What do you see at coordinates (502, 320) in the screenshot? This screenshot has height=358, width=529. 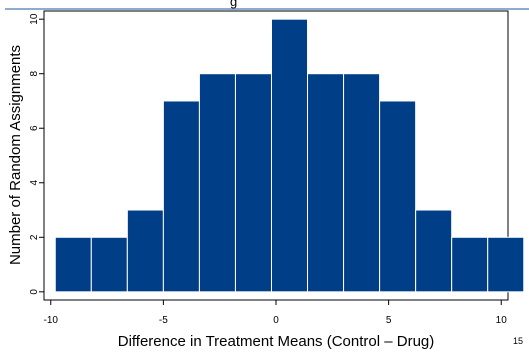 I see `x-tick-label: 10` at bounding box center [502, 320].